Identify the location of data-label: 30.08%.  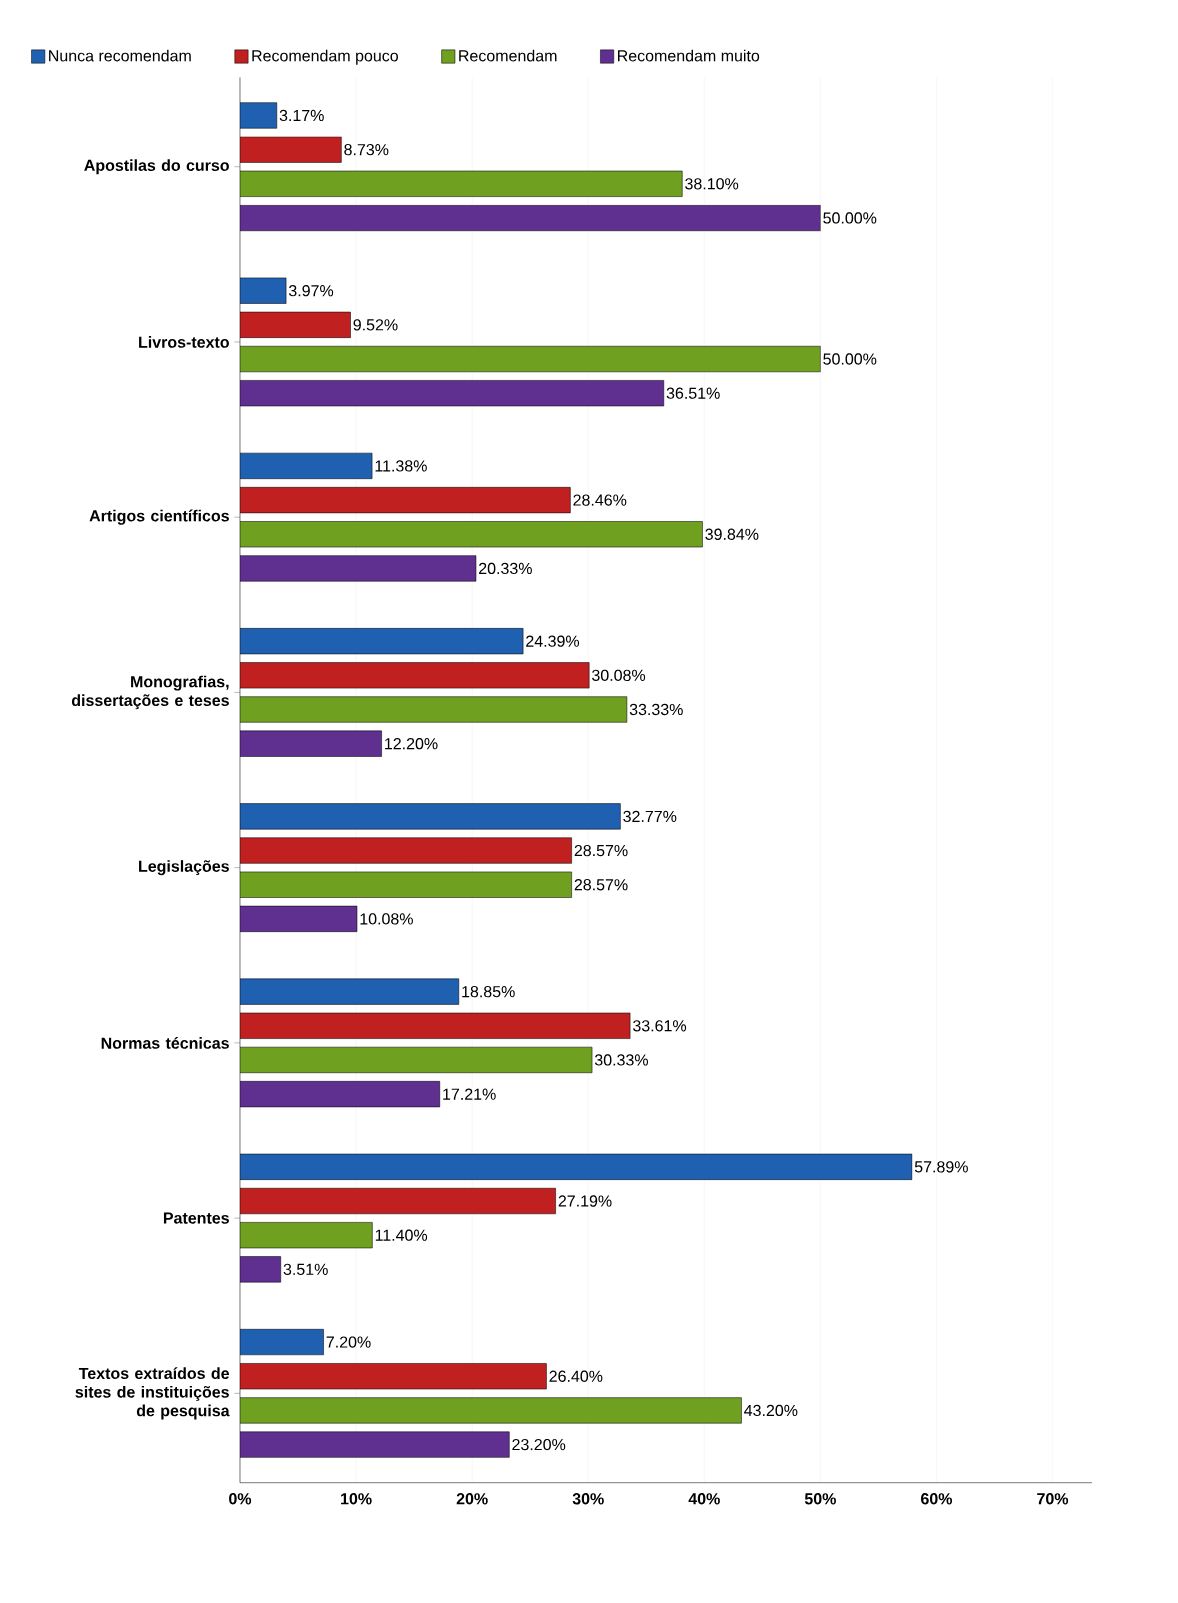
(619, 675).